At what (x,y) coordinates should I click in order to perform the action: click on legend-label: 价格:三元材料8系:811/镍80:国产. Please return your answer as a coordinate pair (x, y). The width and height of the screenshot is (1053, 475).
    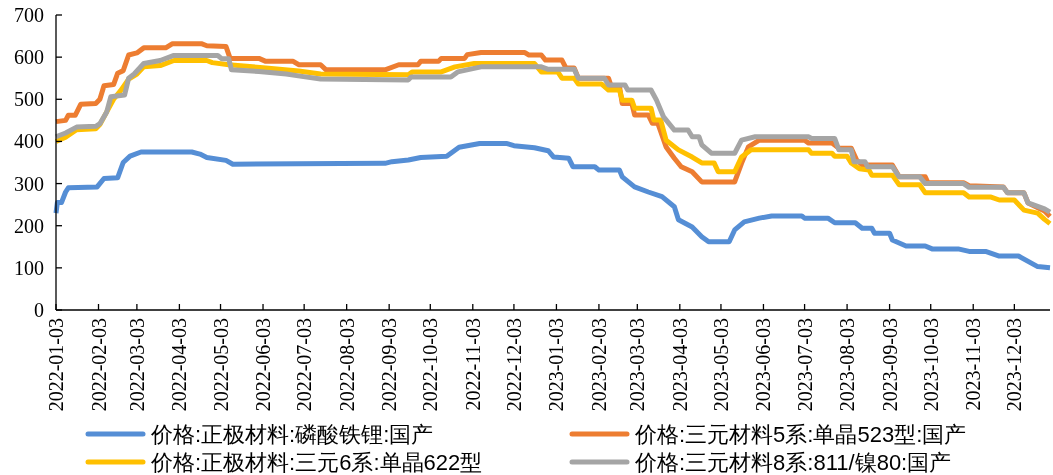
    Looking at the image, I should click on (793, 462).